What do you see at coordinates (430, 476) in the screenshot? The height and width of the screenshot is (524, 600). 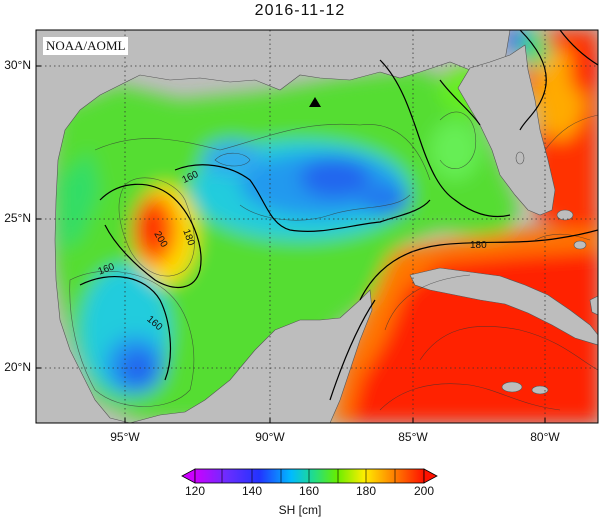 I see `colorbar-high-arrow` at bounding box center [430, 476].